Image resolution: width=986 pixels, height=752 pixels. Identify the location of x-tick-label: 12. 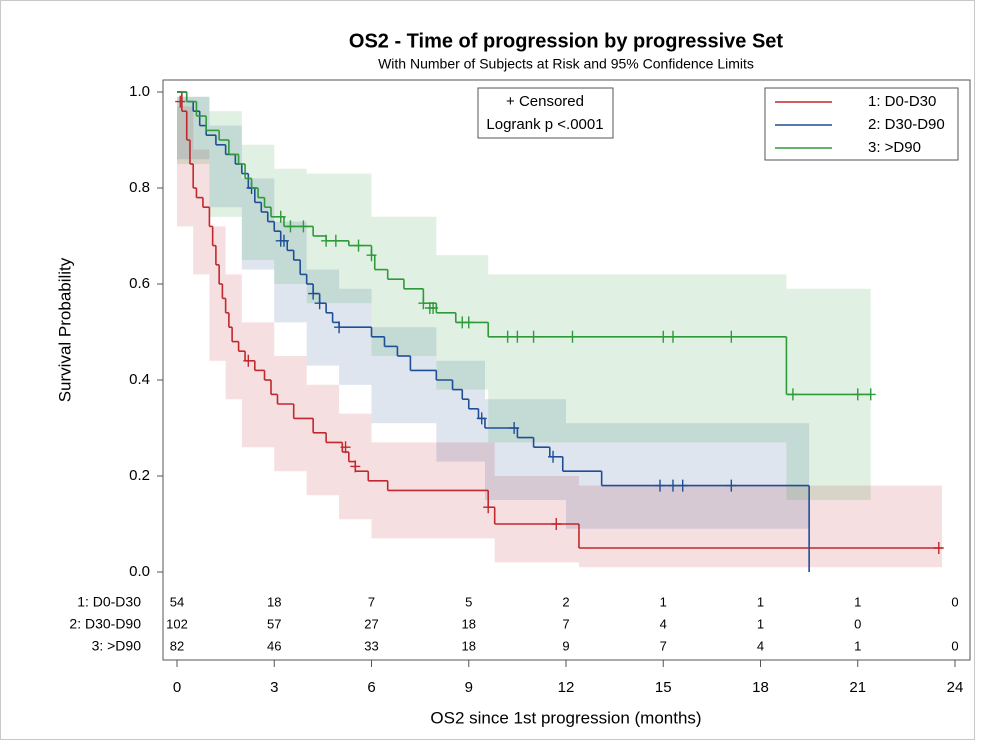
(566, 687).